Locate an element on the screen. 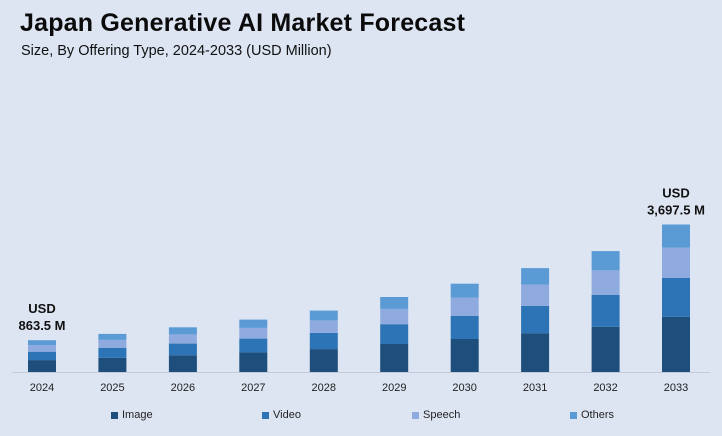 The height and width of the screenshot is (436, 722). bar-others-2027 is located at coordinates (253, 323).